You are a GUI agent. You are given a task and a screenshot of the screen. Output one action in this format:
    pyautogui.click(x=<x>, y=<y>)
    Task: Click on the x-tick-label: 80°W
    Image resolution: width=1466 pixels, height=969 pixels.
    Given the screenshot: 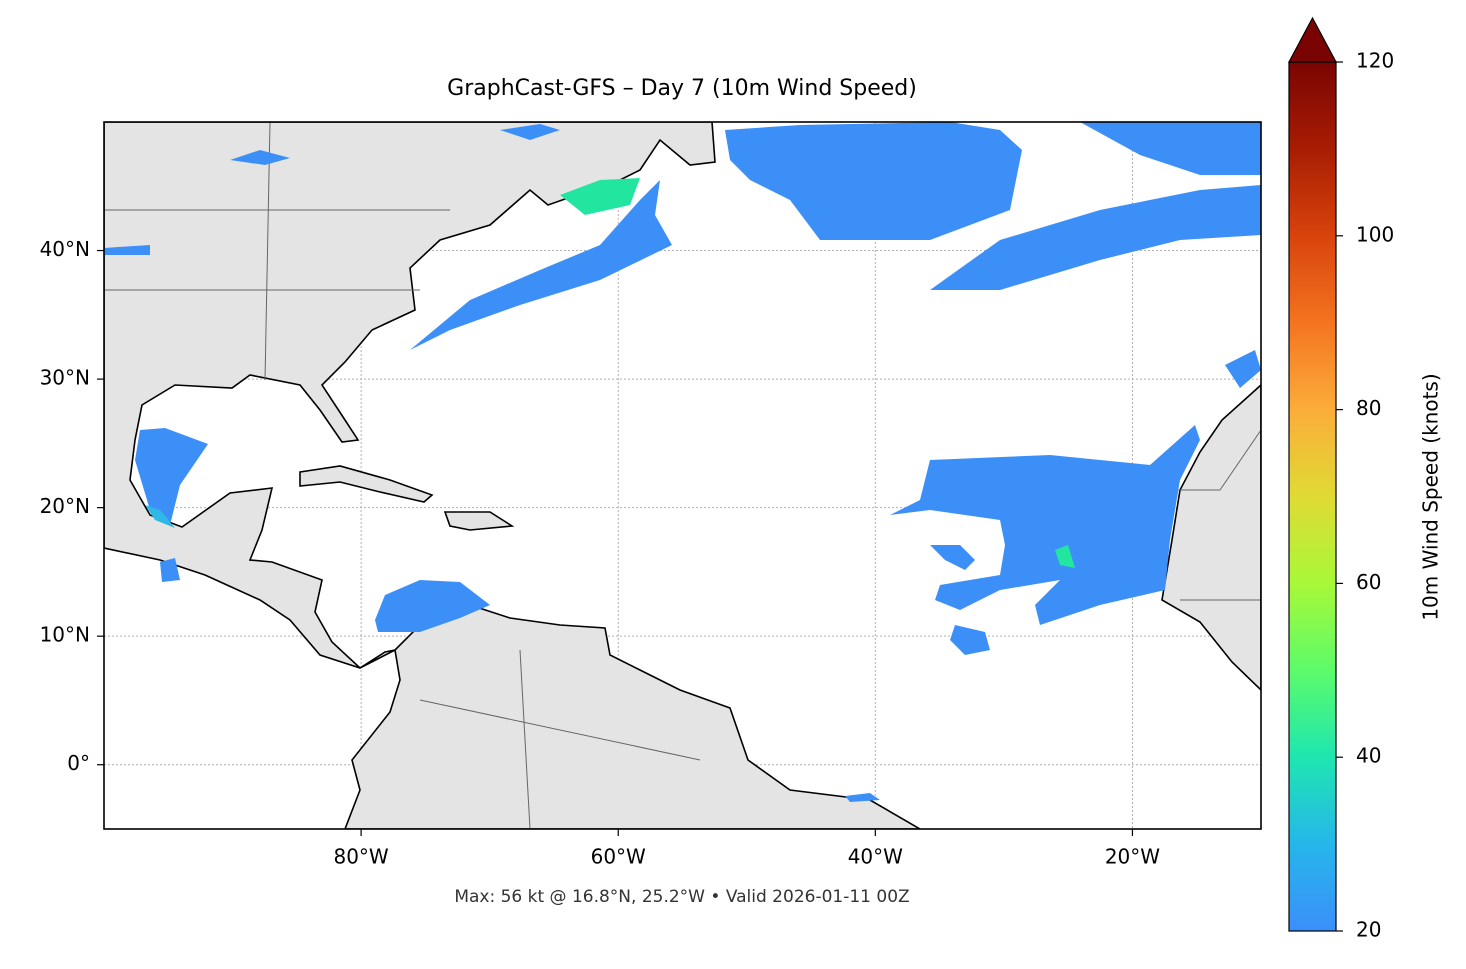 What is the action you would take?
    pyautogui.click(x=360, y=857)
    